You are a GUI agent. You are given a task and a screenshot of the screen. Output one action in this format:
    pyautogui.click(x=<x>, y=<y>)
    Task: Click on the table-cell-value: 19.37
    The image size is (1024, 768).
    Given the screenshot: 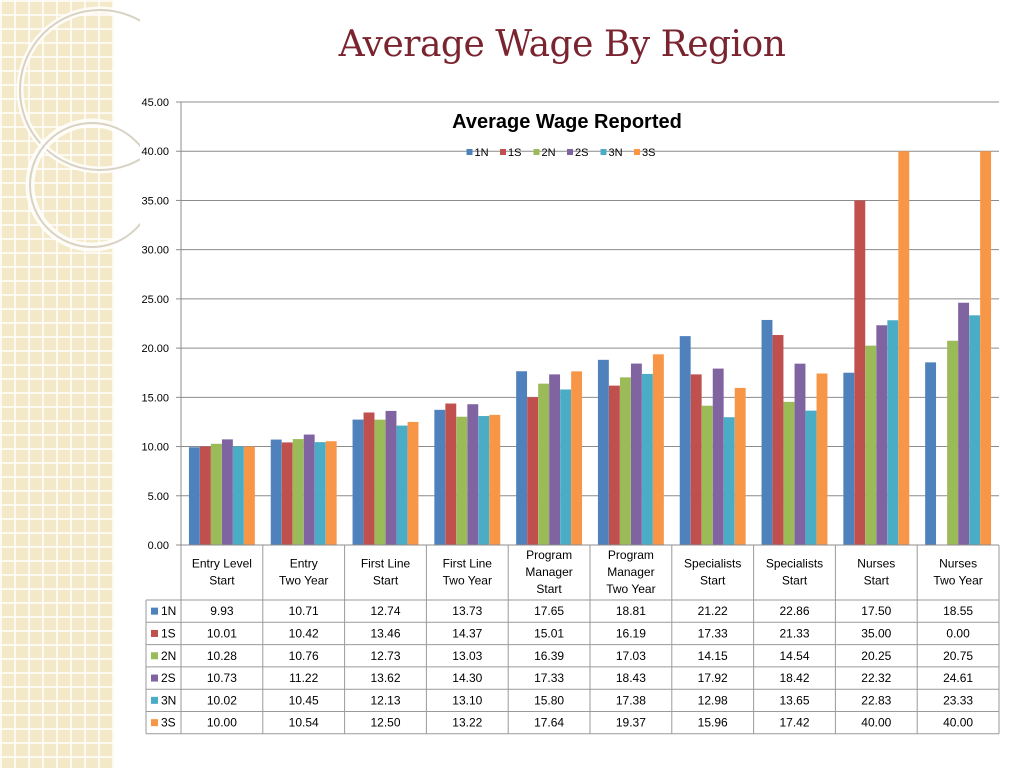 What is the action you would take?
    pyautogui.click(x=631, y=723)
    